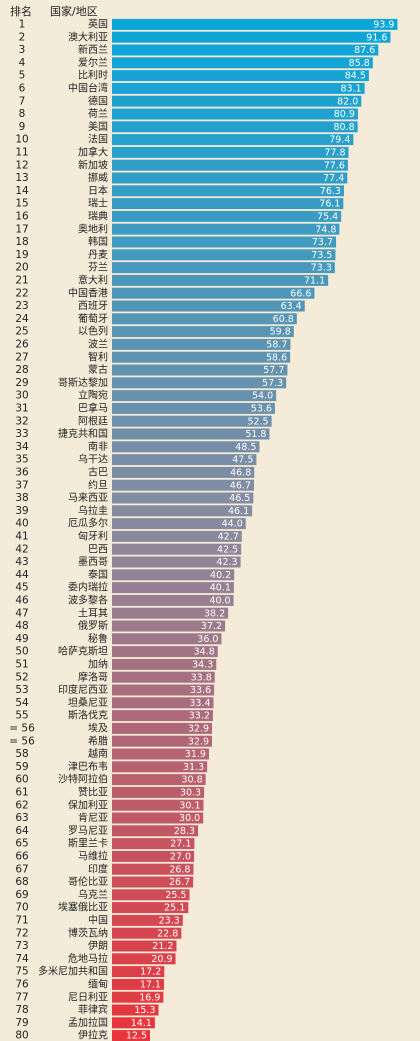 The height and width of the screenshot is (1041, 420). What do you see at coordinates (22, 857) in the screenshot?
I see `rank-label: 66` at bounding box center [22, 857].